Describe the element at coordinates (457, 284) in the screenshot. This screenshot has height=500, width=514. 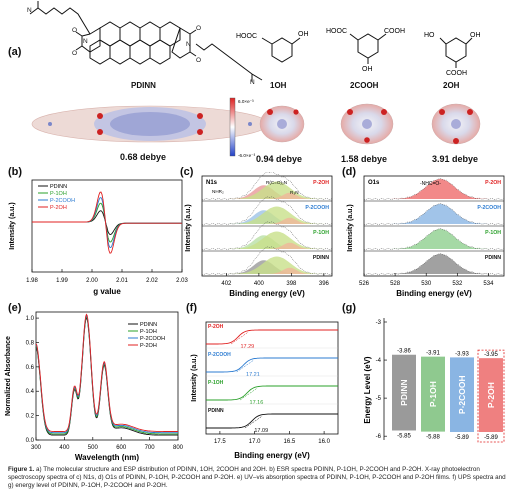
I see `o1s-xtick-label: 532` at that location.